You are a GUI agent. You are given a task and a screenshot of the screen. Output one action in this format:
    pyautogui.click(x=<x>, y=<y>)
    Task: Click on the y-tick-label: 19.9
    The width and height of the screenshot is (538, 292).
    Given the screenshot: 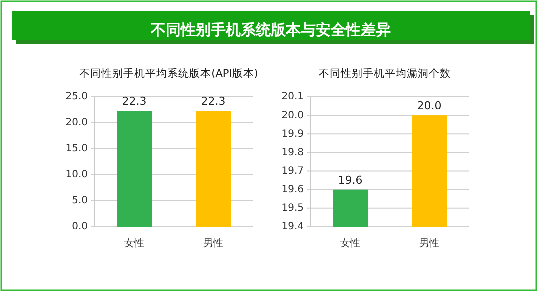 What is the action you would take?
    pyautogui.click(x=293, y=134)
    